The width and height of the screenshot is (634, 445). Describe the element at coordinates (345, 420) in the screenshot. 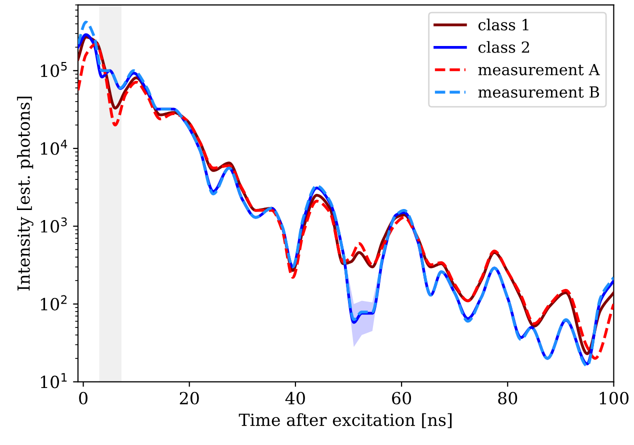

I see `x-axis-title: Time after excitation [ns]` at that location.